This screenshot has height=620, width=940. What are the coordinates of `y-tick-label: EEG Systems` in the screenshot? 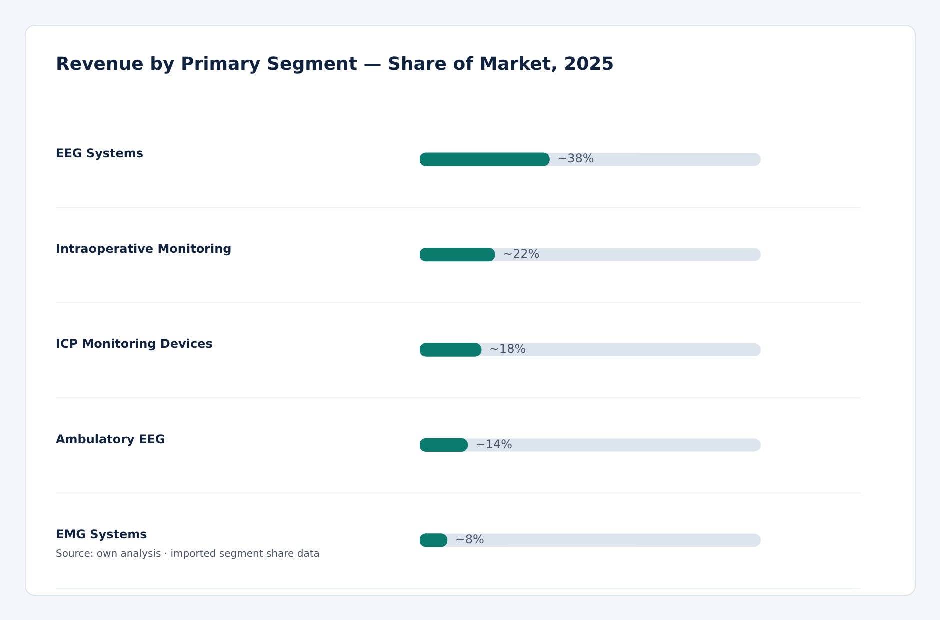 It's located at (100, 153).